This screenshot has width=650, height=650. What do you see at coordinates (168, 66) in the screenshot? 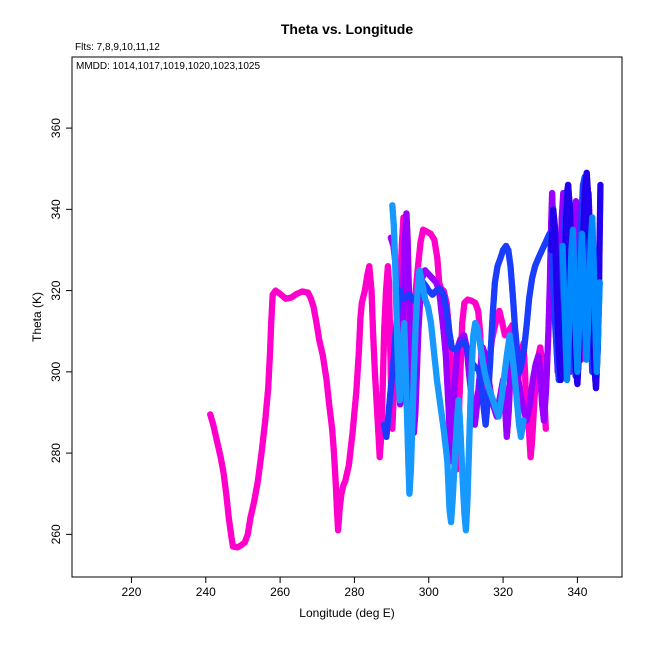
I see `mmdd-annotation: MMDD: 1014,1017,1019,1020,1023,1025` at bounding box center [168, 66].